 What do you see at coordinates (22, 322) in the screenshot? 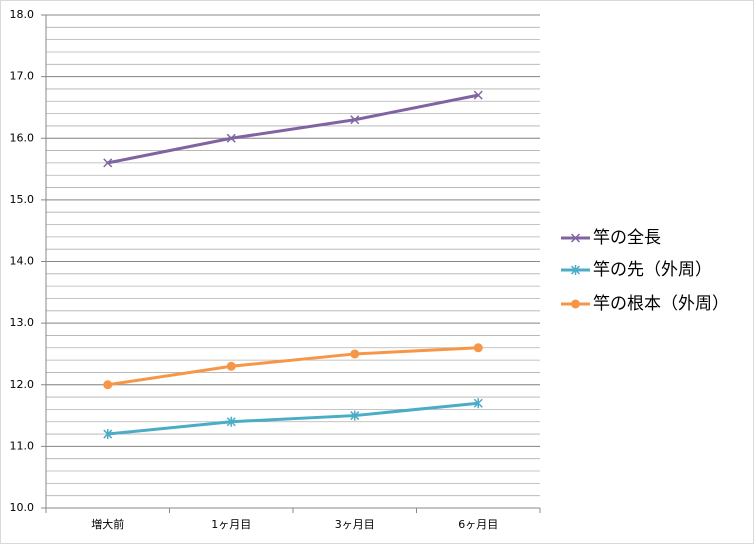
I see `y-tick-label: 13.0` at bounding box center [22, 322].